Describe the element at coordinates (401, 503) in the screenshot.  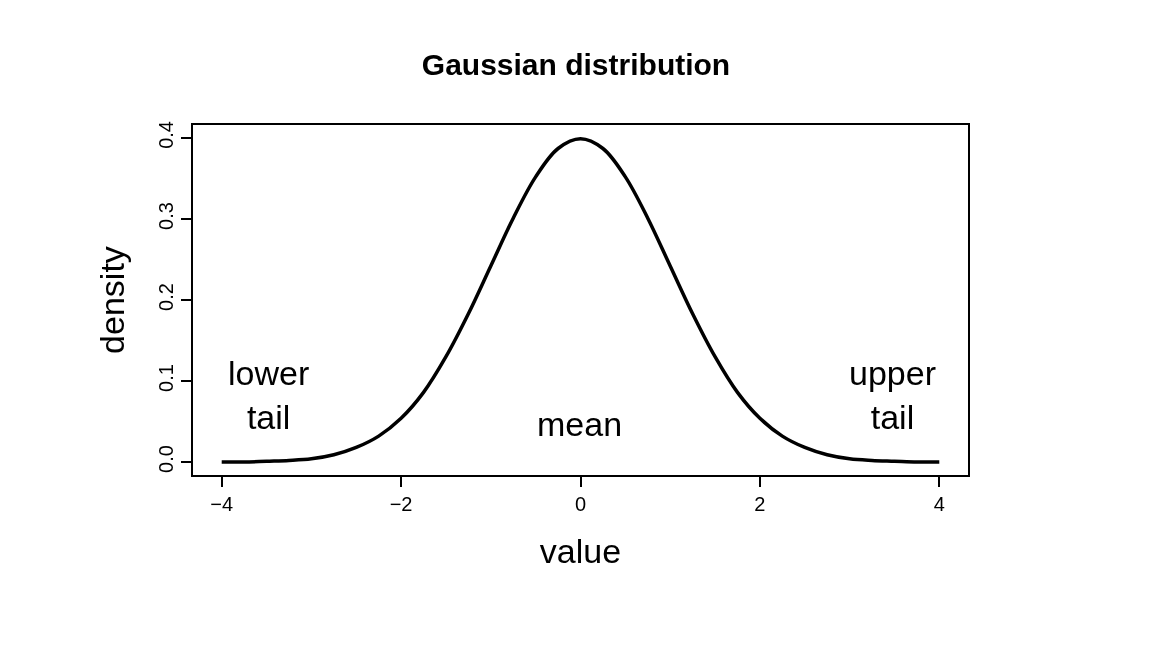
I see `x-tick-label: −2` at that location.